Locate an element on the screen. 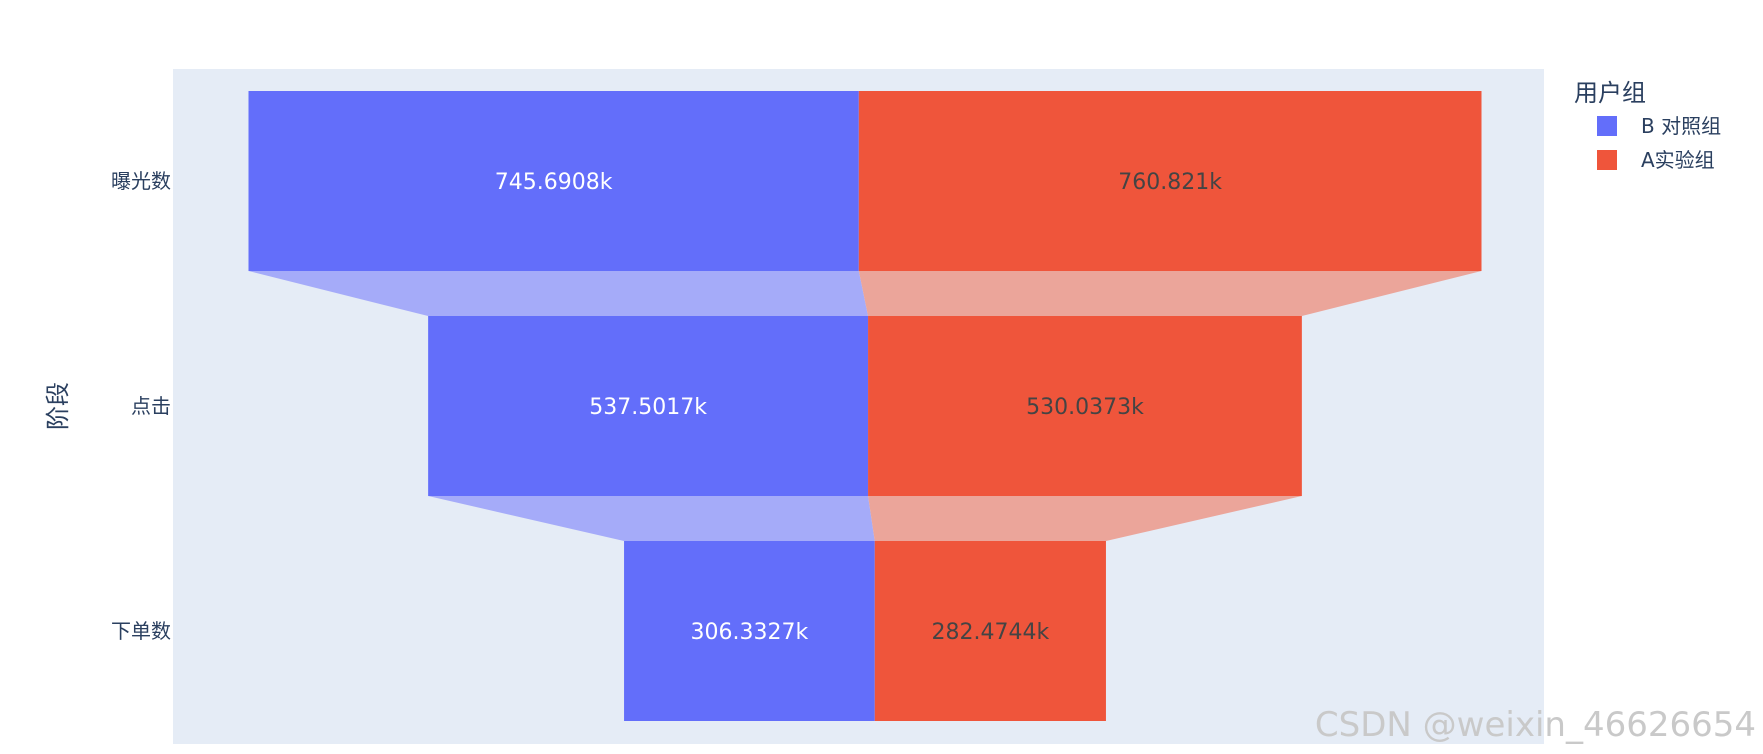 The image size is (1763, 754). bar-value-label: 282.4744k is located at coordinates (990, 632).